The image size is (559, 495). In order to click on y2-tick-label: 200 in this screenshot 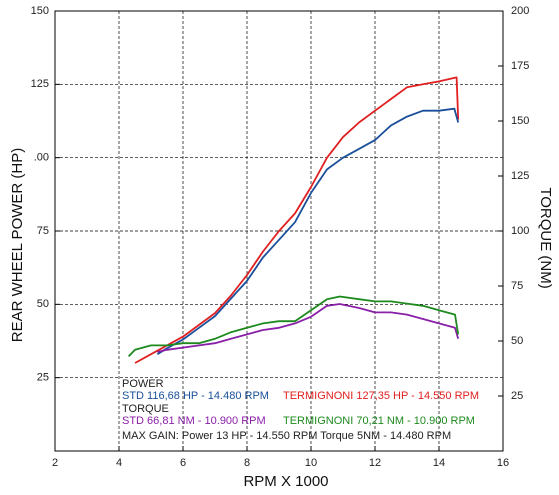, I will do `click(520, 11)`.